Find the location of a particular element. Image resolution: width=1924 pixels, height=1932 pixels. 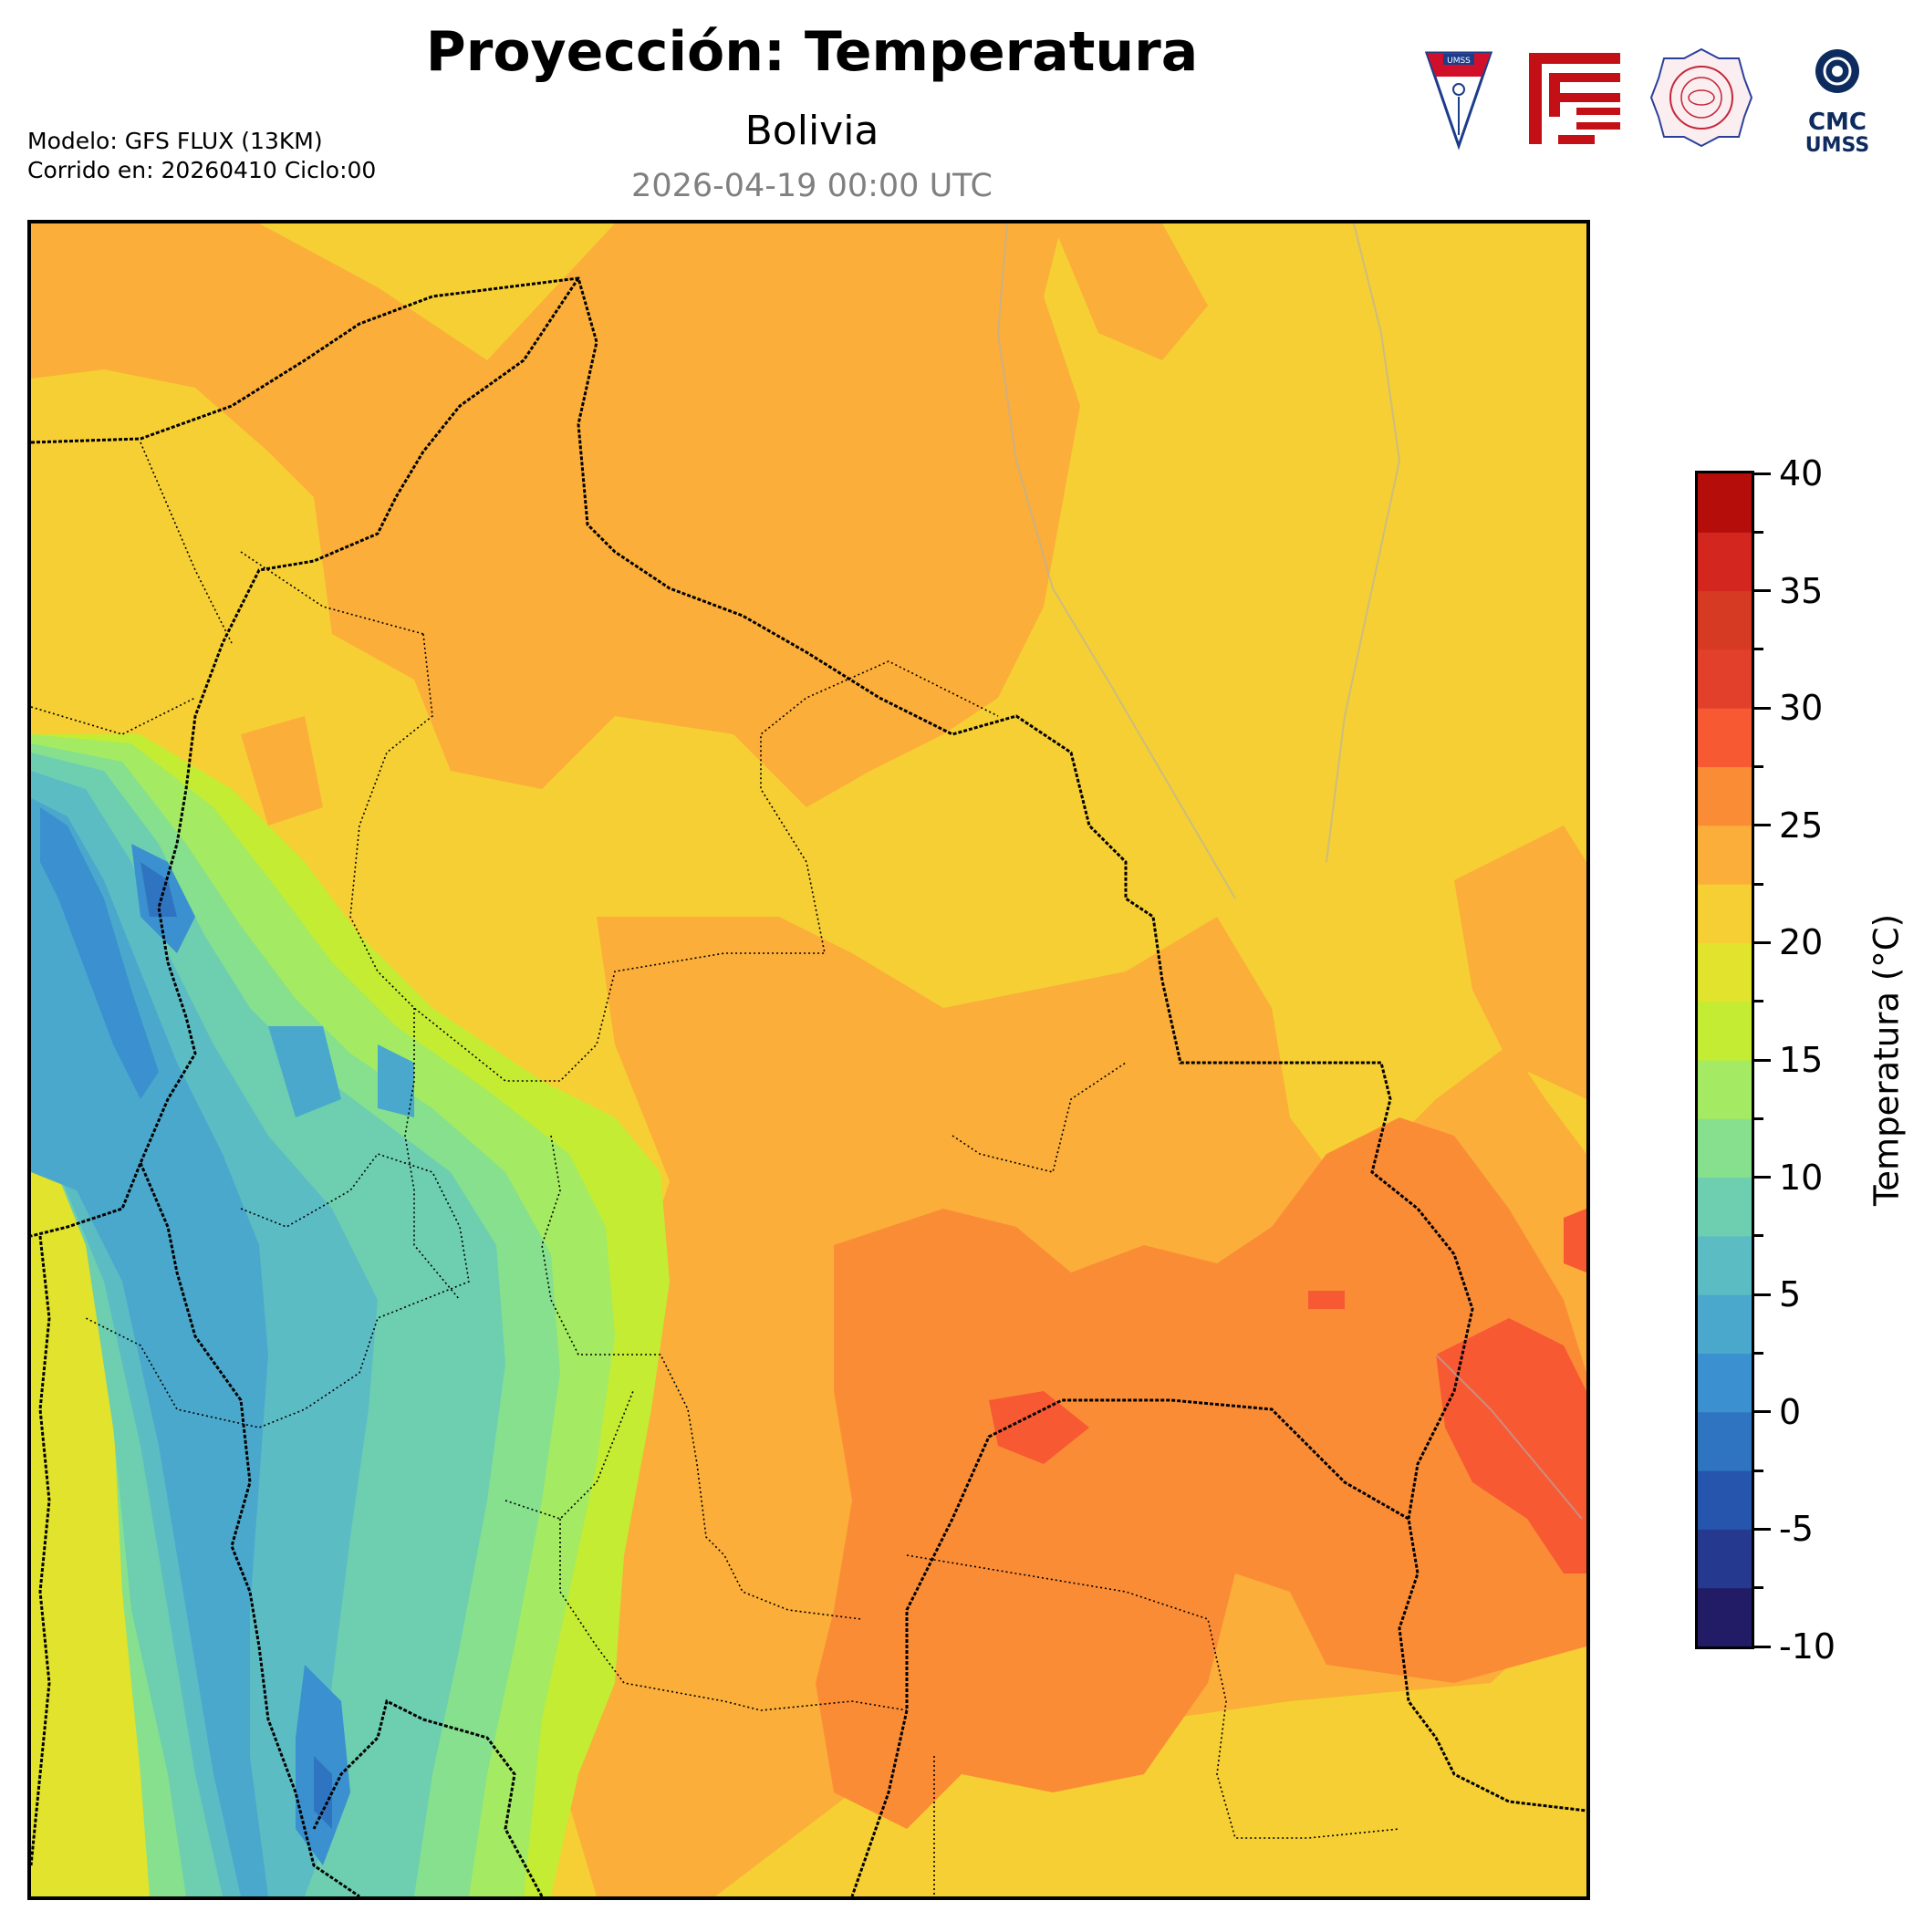

map-title: Proyección: Temperatura is located at coordinates (812, 52).